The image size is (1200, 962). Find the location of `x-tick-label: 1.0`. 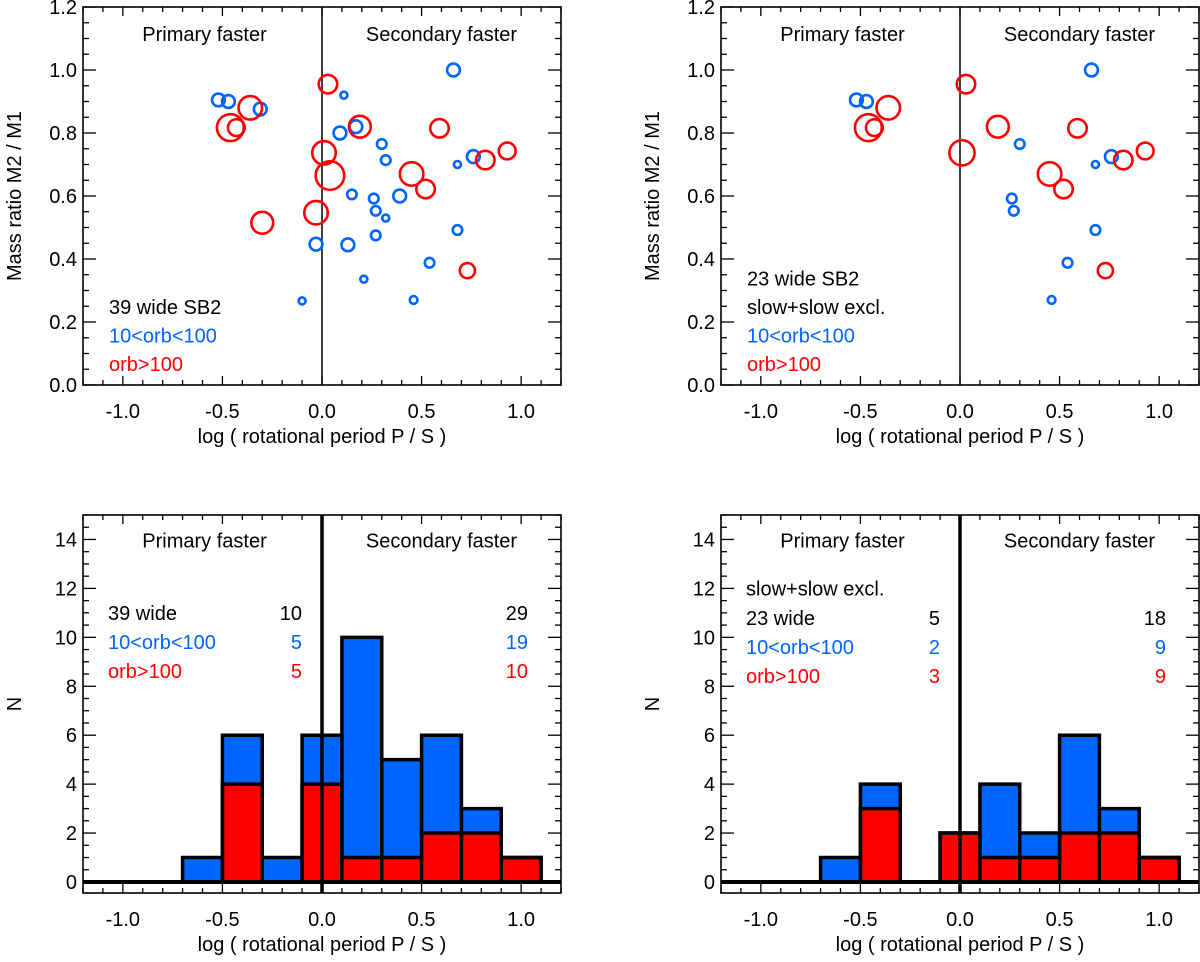

x-tick-label: 1.0 is located at coordinates (521, 920).